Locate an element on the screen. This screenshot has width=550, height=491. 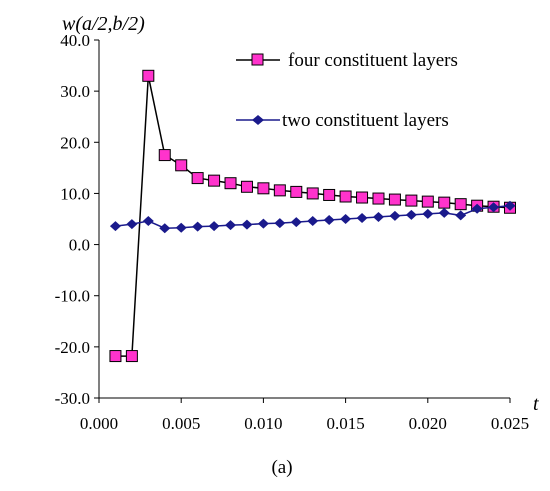
x-tick-label: 0.015 is located at coordinates (345, 423).